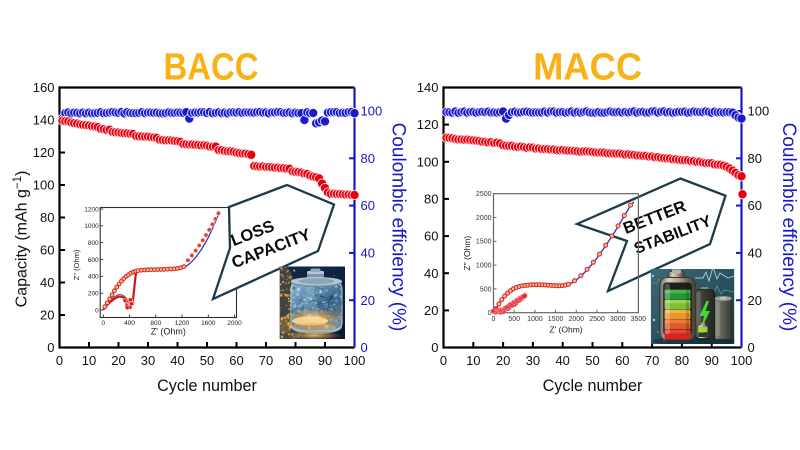 This screenshot has height=450, width=800. Describe the element at coordinates (93, 260) in the screenshot. I see `svg-text: 600` at that location.